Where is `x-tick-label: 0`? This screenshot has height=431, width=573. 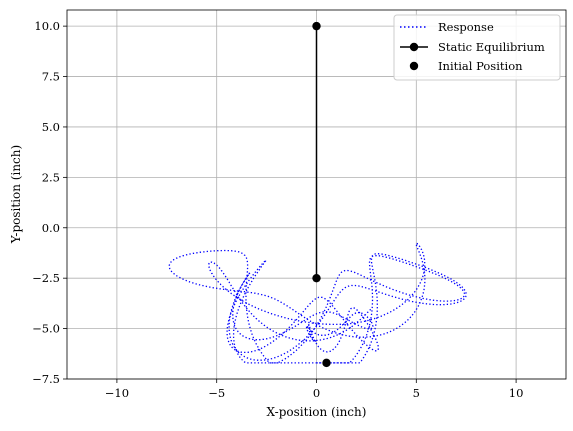 x-tick-label: 0 is located at coordinates (316, 393).